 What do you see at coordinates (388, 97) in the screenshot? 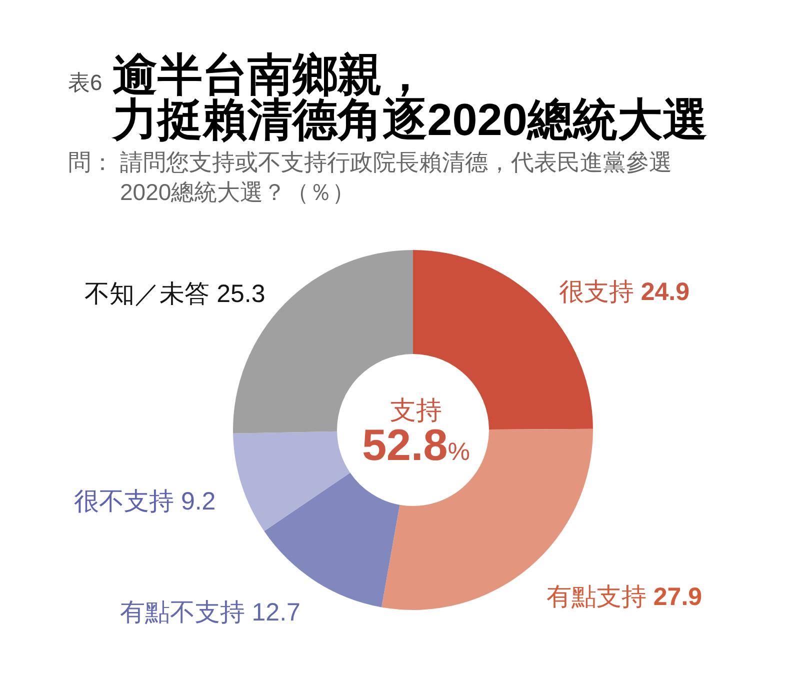
I see `title: 表6 逾半台南鄉親，力挺賴清德角逐2020總統大選` at bounding box center [388, 97].